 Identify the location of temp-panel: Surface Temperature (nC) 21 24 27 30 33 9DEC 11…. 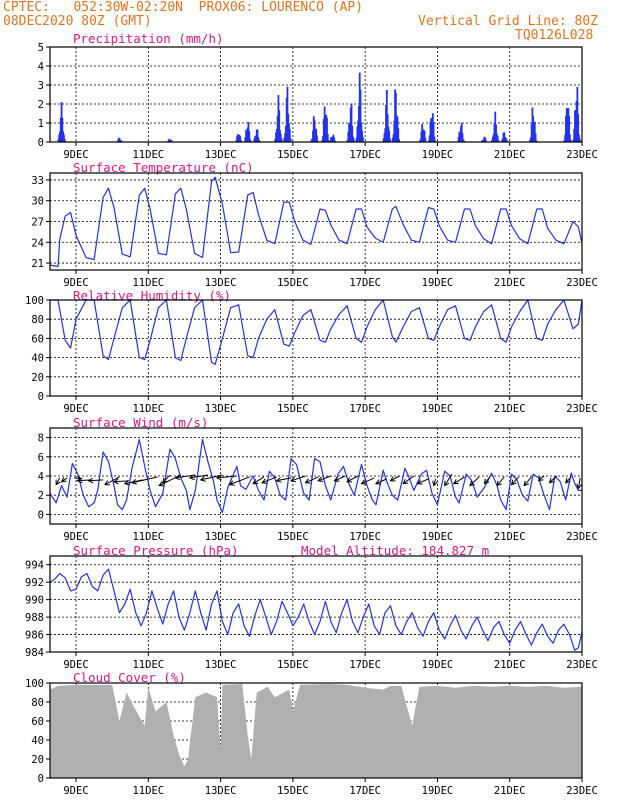
(314, 224).